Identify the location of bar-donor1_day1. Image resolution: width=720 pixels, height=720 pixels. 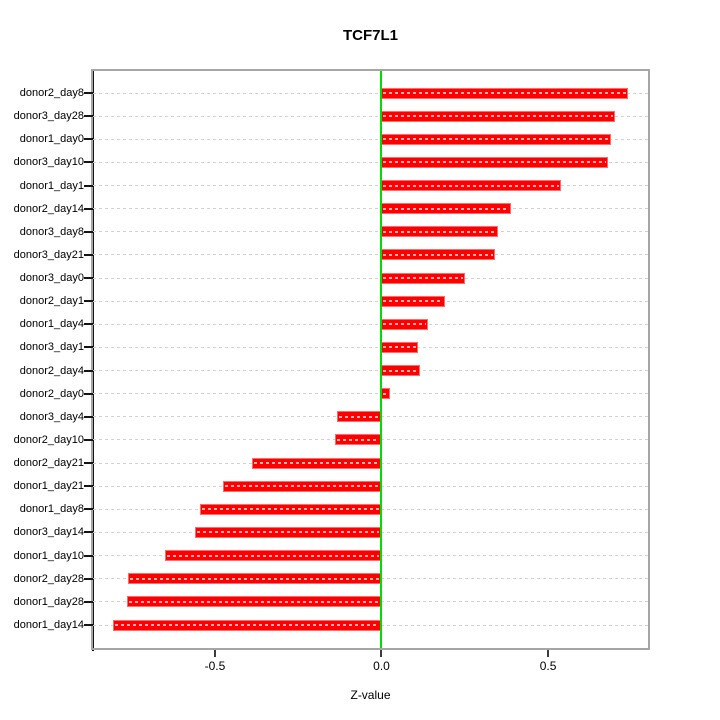
(471, 186).